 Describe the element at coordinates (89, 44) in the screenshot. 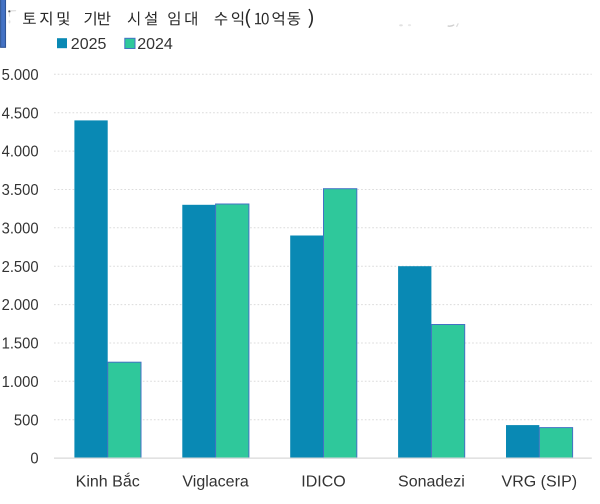

I see `svg-text: 2025` at that location.